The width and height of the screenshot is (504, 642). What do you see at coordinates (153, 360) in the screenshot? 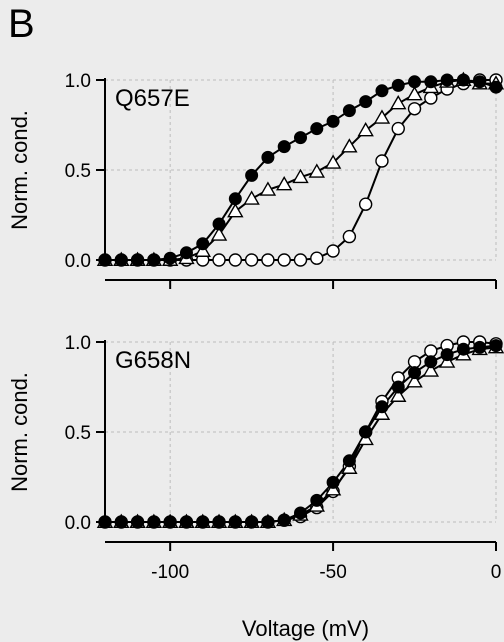
I see `panel-label: G658N` at bounding box center [153, 360].